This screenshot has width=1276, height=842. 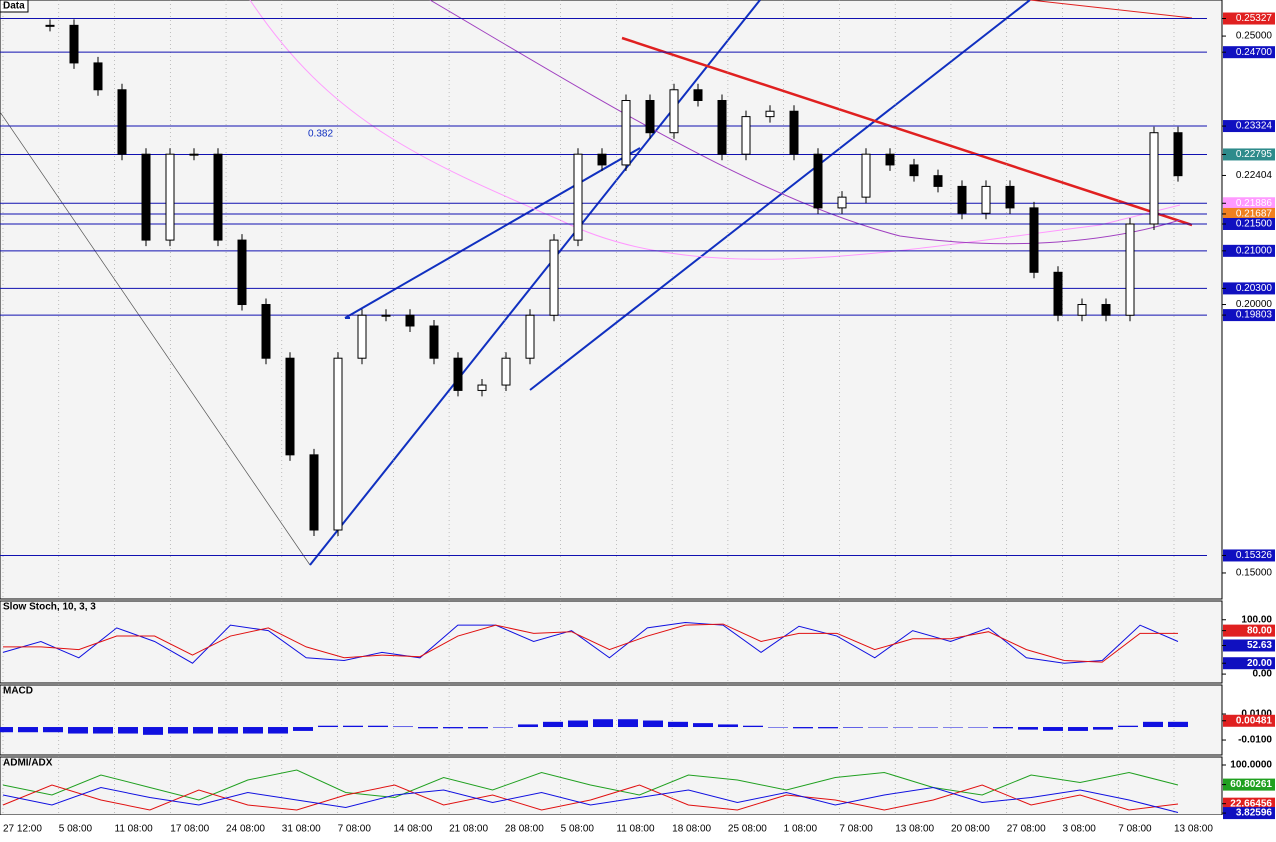 I want to click on x-tick-label: 27 12:00, so click(x=22, y=829).